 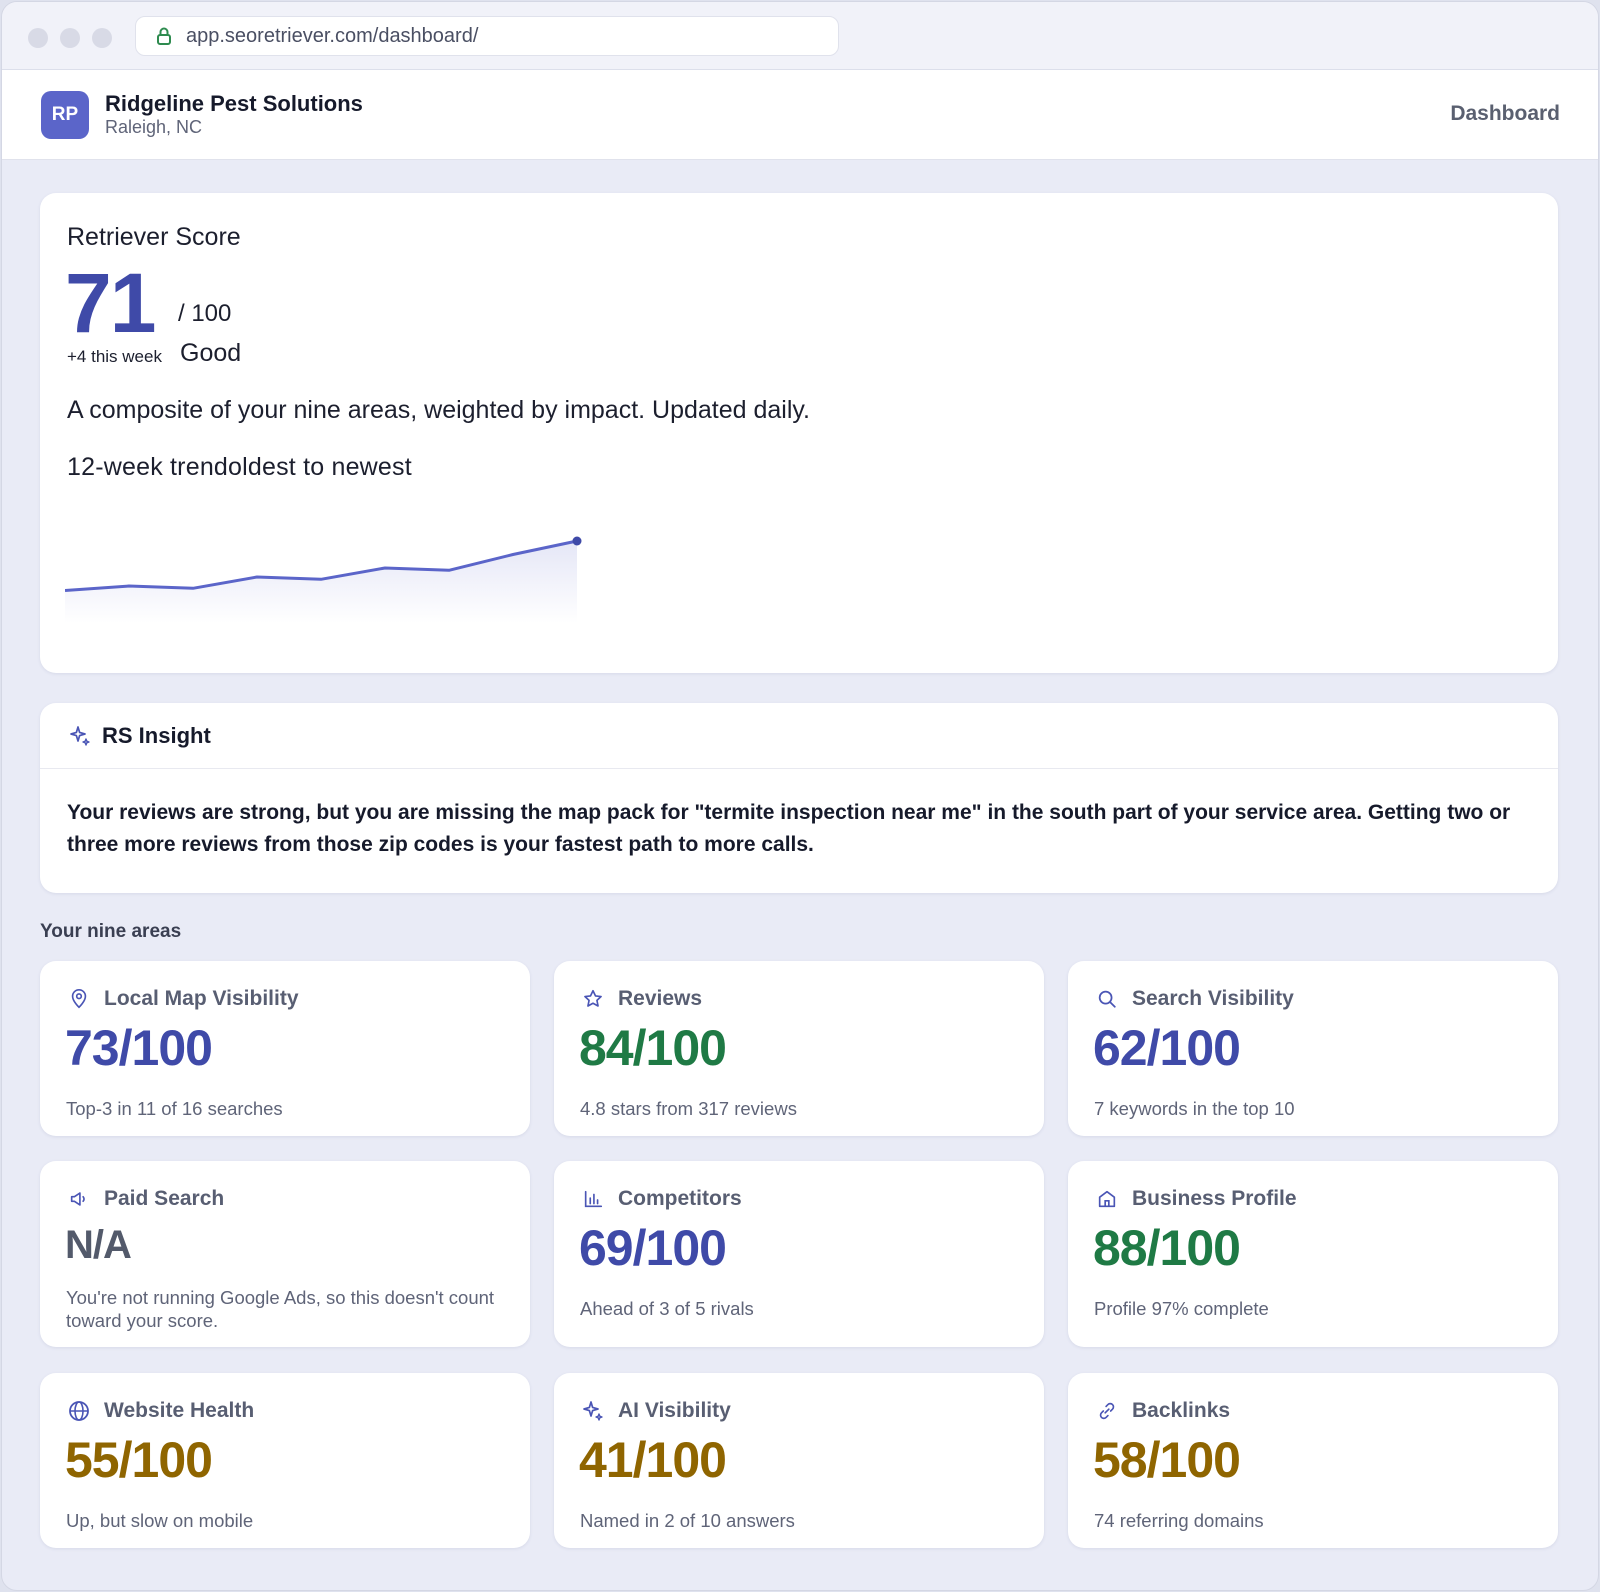 I want to click on trend-label: 12-week trendoldest to newest, so click(x=239, y=467).